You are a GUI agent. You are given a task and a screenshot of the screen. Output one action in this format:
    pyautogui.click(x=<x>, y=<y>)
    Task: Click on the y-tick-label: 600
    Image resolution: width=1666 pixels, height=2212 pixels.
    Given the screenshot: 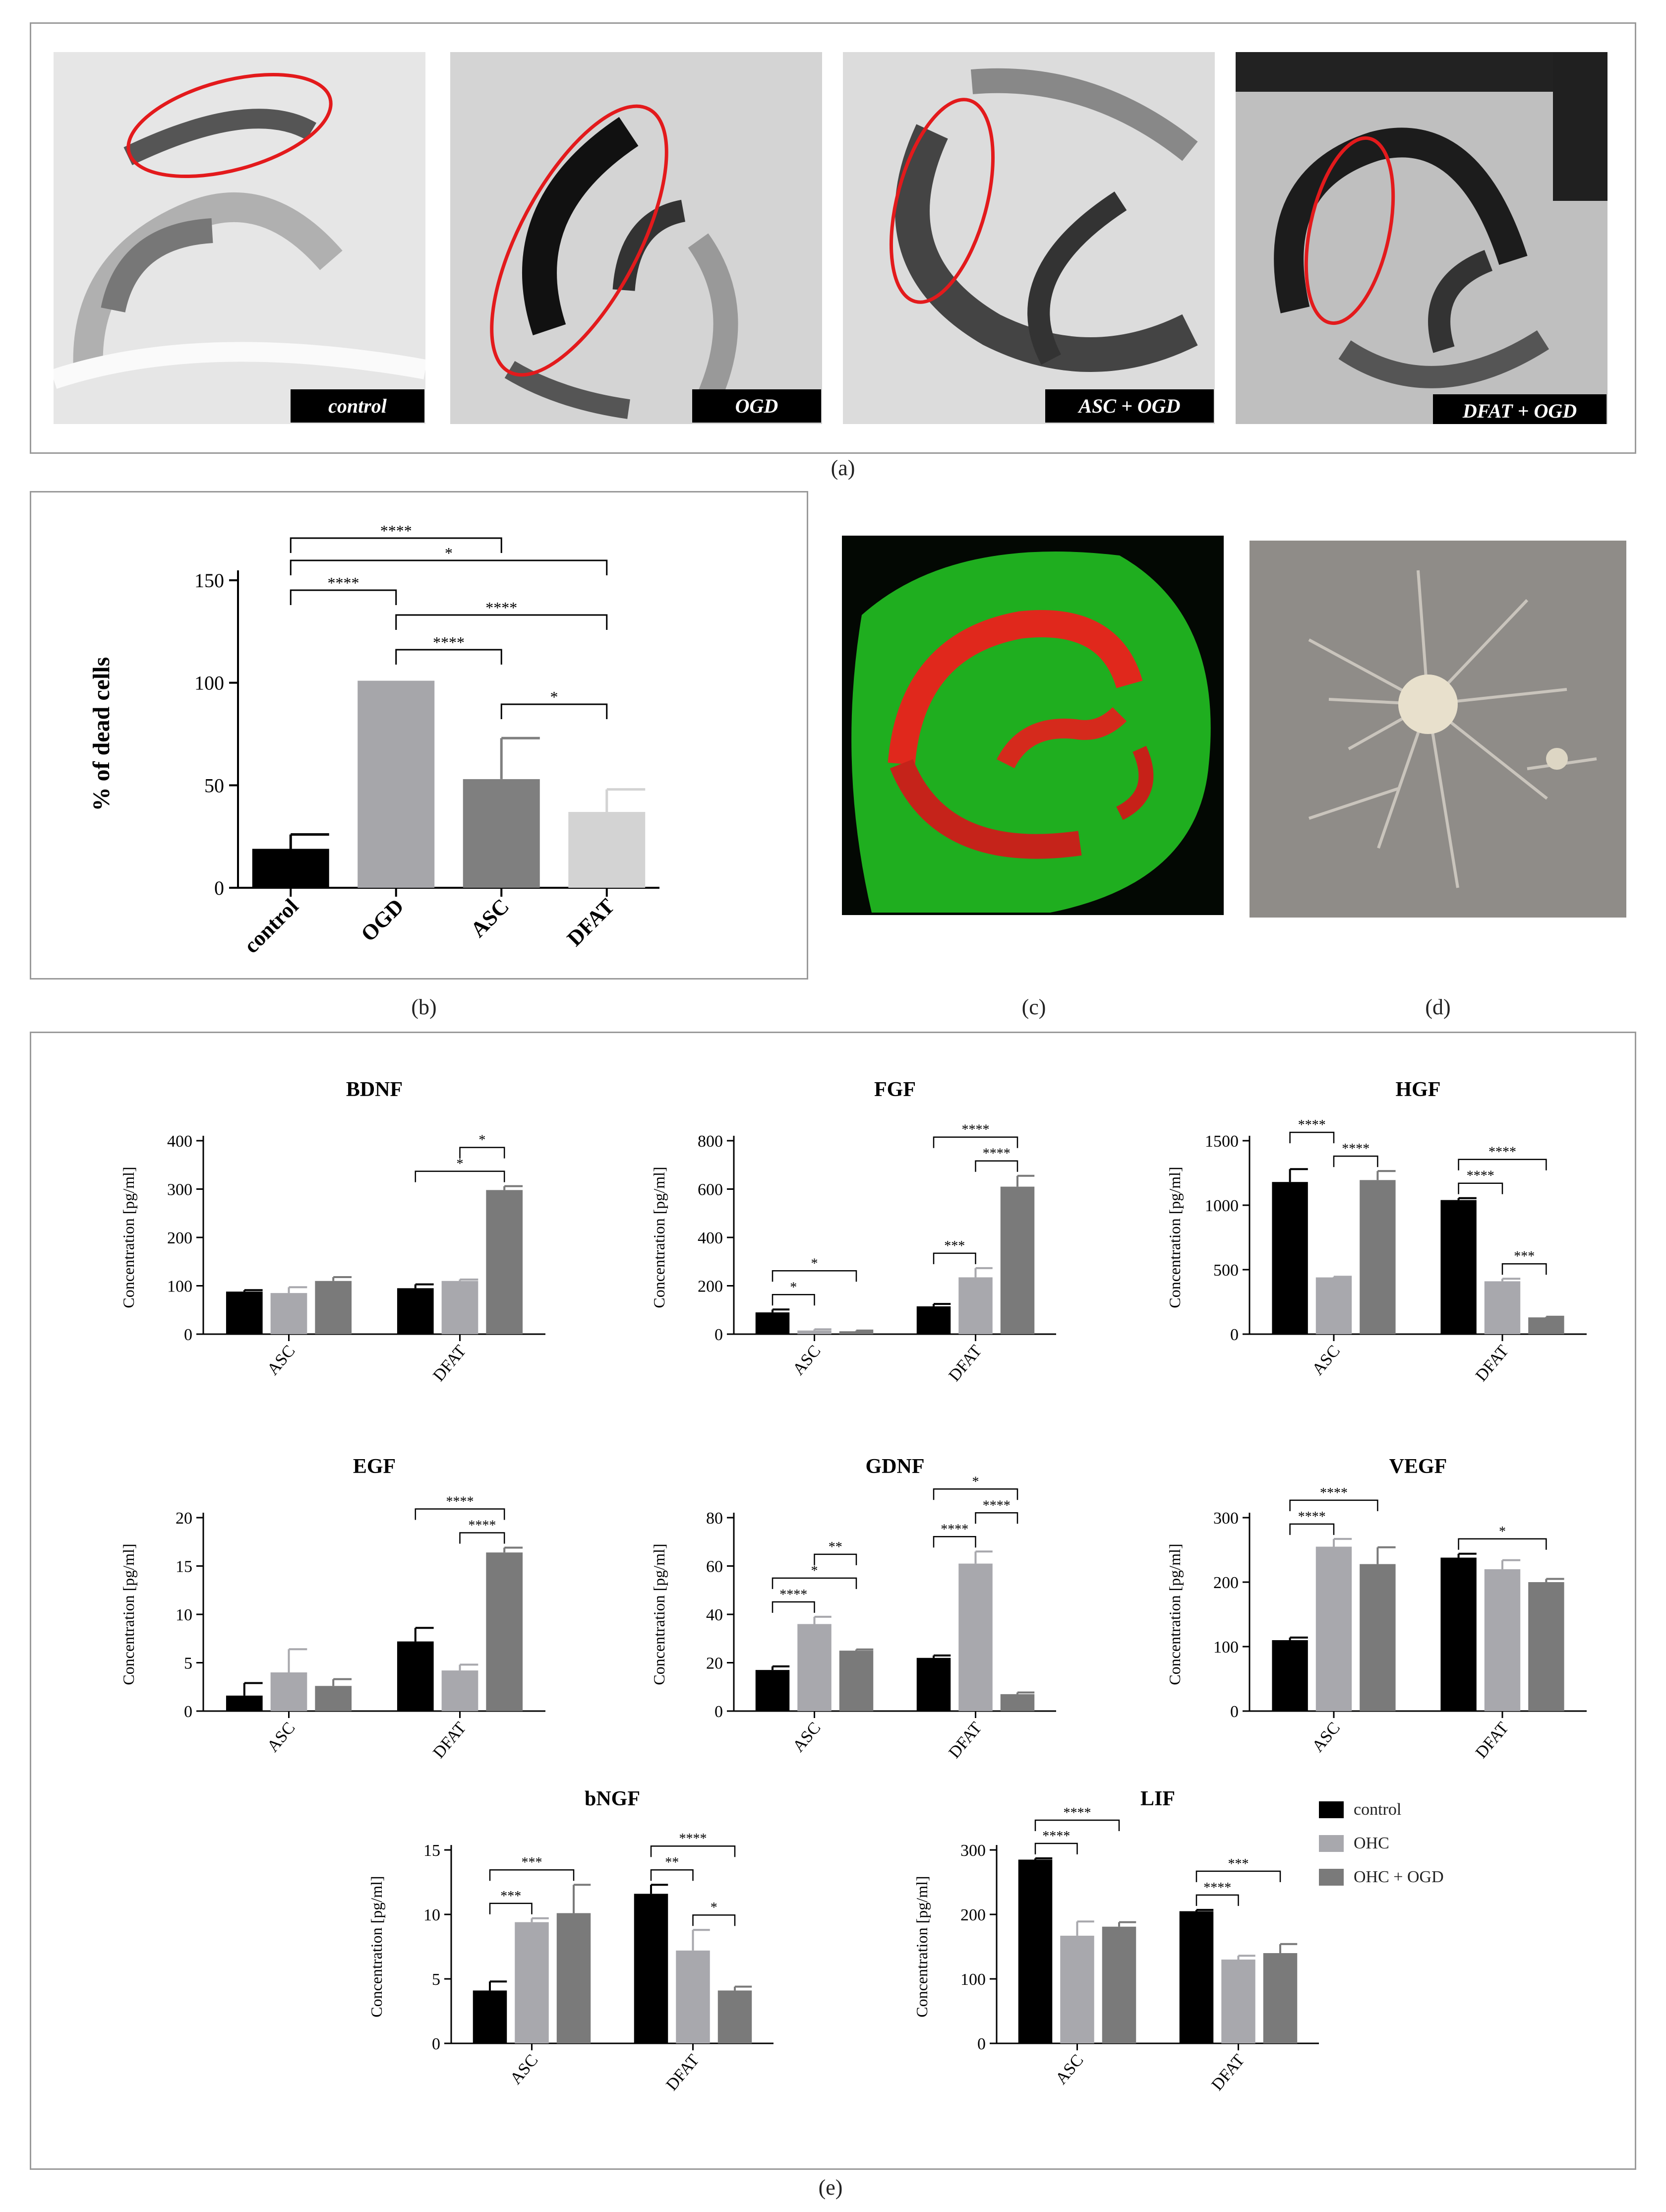 What is the action you would take?
    pyautogui.click(x=710, y=1190)
    